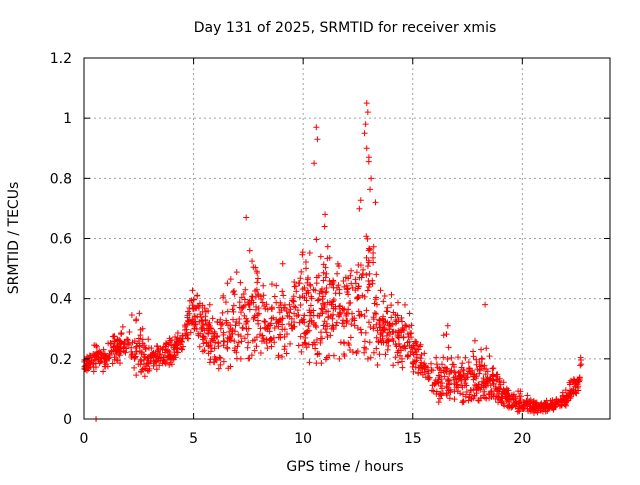  Describe the element at coordinates (522, 439) in the screenshot. I see `x-tick-label: 20` at that location.